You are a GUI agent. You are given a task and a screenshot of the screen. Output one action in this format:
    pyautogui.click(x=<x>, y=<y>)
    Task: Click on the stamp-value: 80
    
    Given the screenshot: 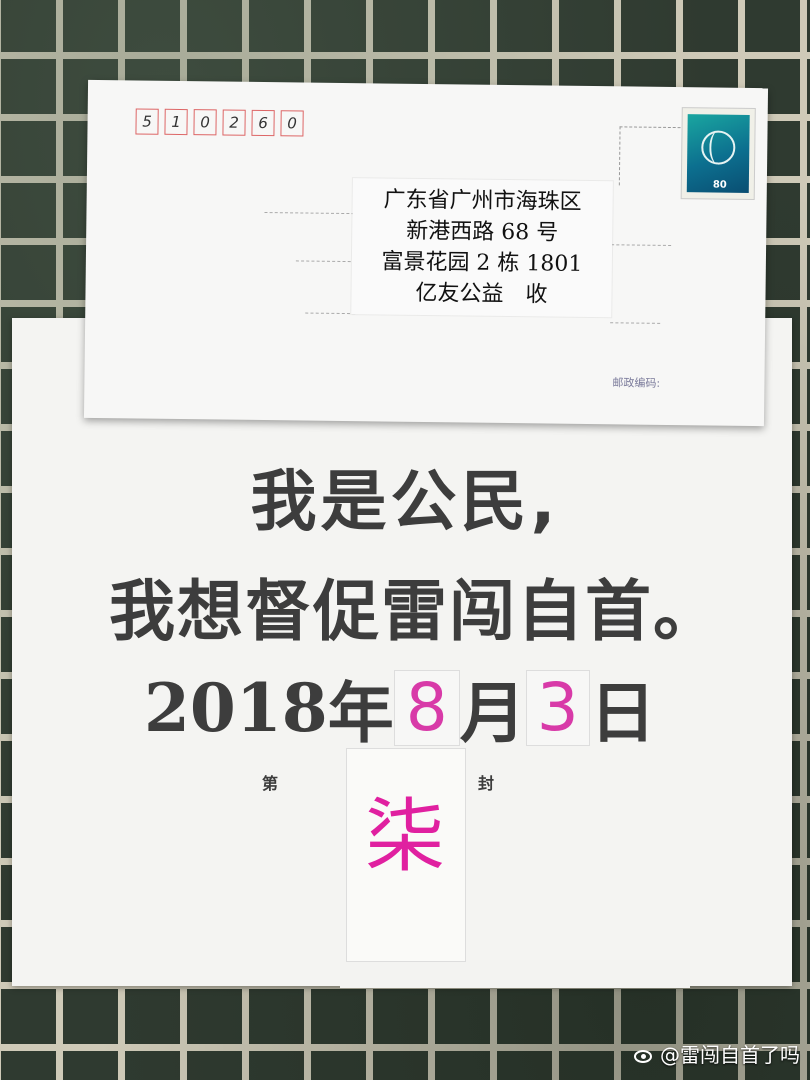 What is the action you would take?
    pyautogui.click(x=719, y=185)
    